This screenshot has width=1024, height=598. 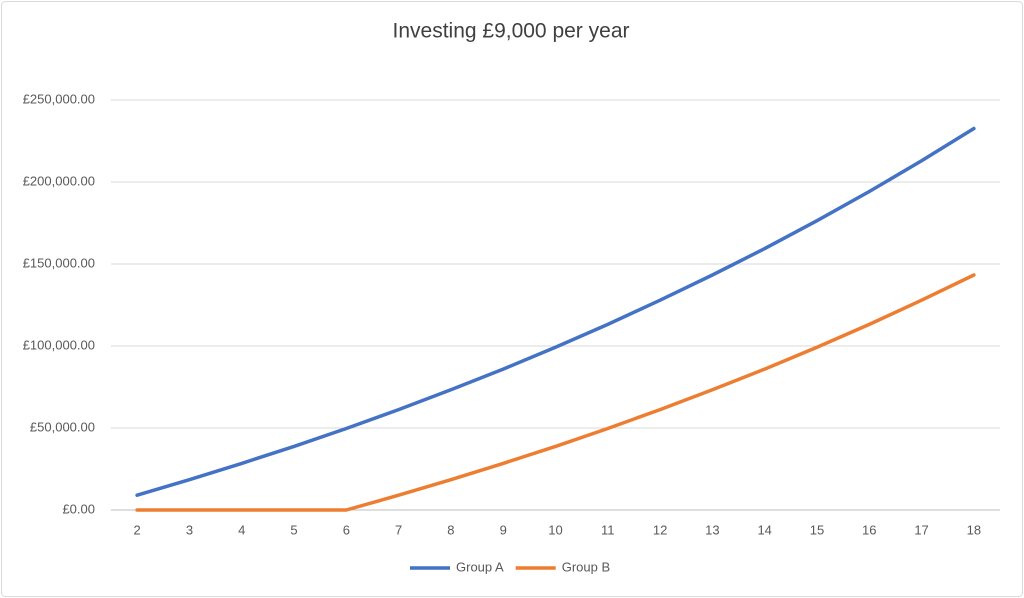 What do you see at coordinates (398, 529) in the screenshot?
I see `x-tick-label: 7` at bounding box center [398, 529].